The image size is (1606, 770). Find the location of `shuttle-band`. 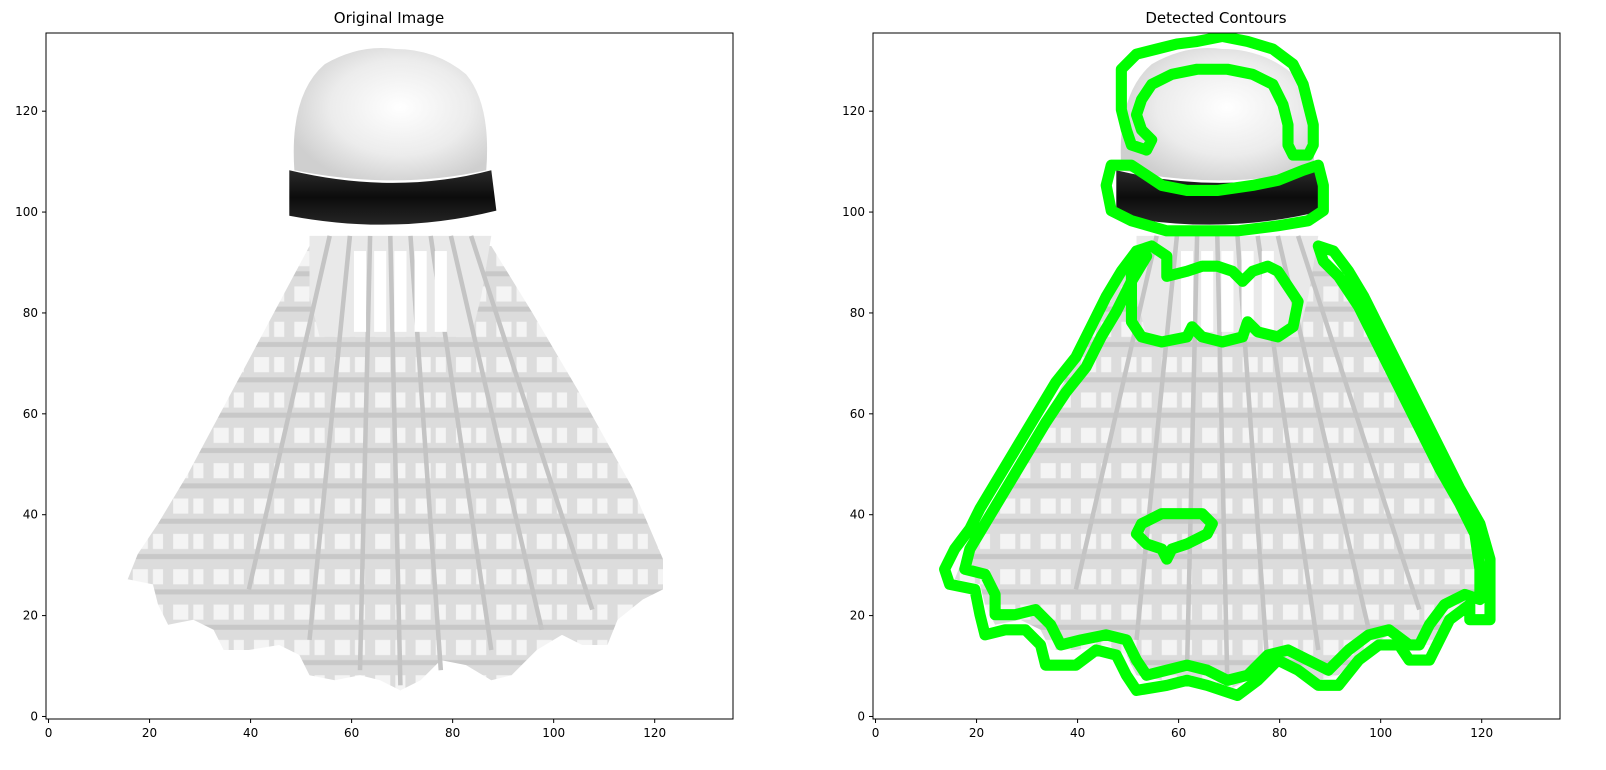

shuttle-band is located at coordinates (393, 197).